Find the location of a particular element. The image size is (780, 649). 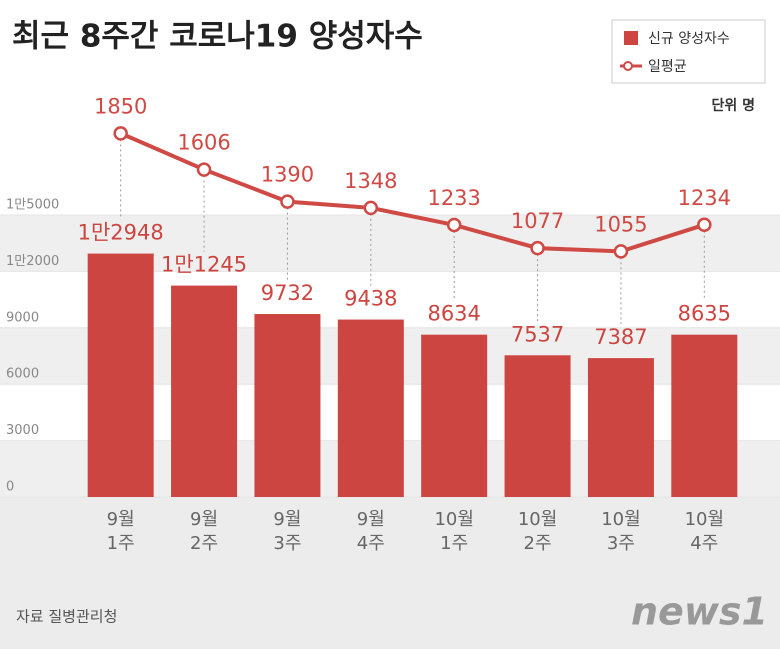

y-tick-label: 1만2000 is located at coordinates (32, 261).